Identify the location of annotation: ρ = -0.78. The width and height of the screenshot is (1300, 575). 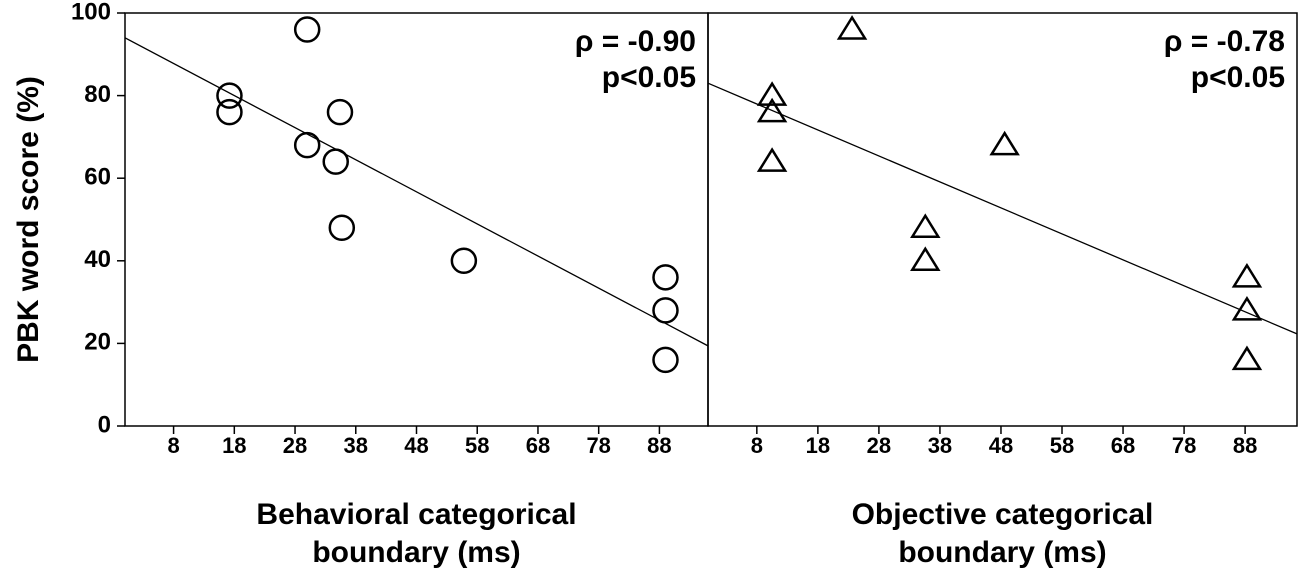
(1224, 41).